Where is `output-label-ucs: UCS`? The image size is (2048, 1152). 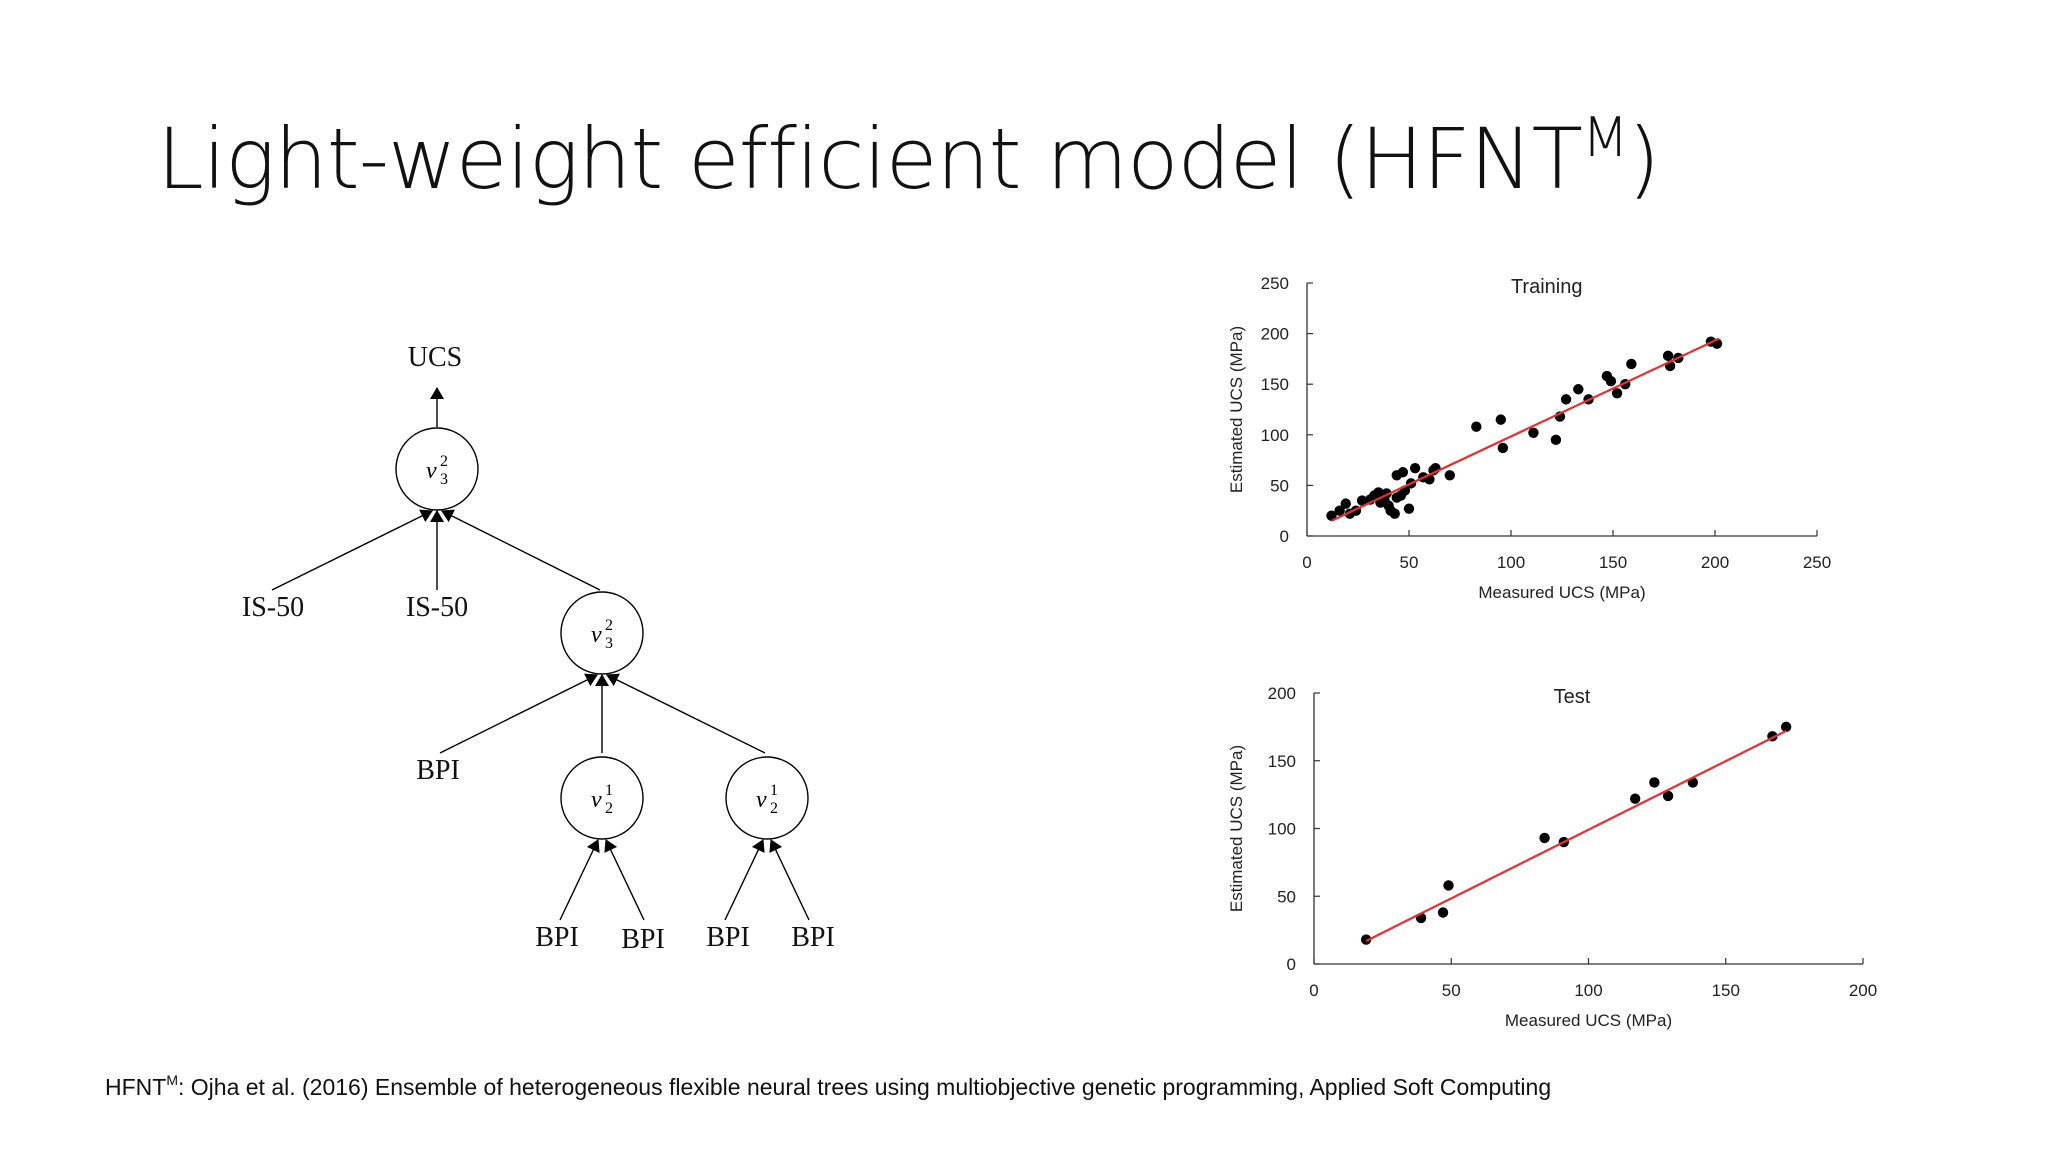
output-label-ucs: UCS is located at coordinates (435, 357).